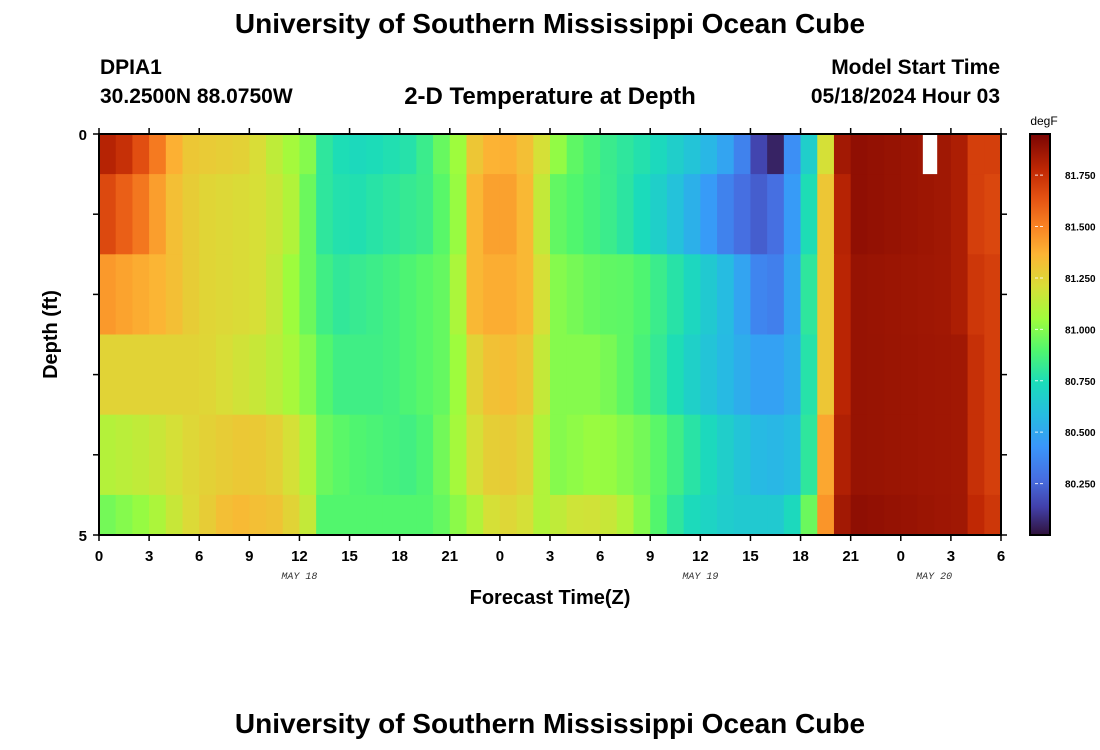  Describe the element at coordinates (616, 577) in the screenshot. I see `x-axis-date-labels: MAY 18 MAY 19 MAY 20` at that location.